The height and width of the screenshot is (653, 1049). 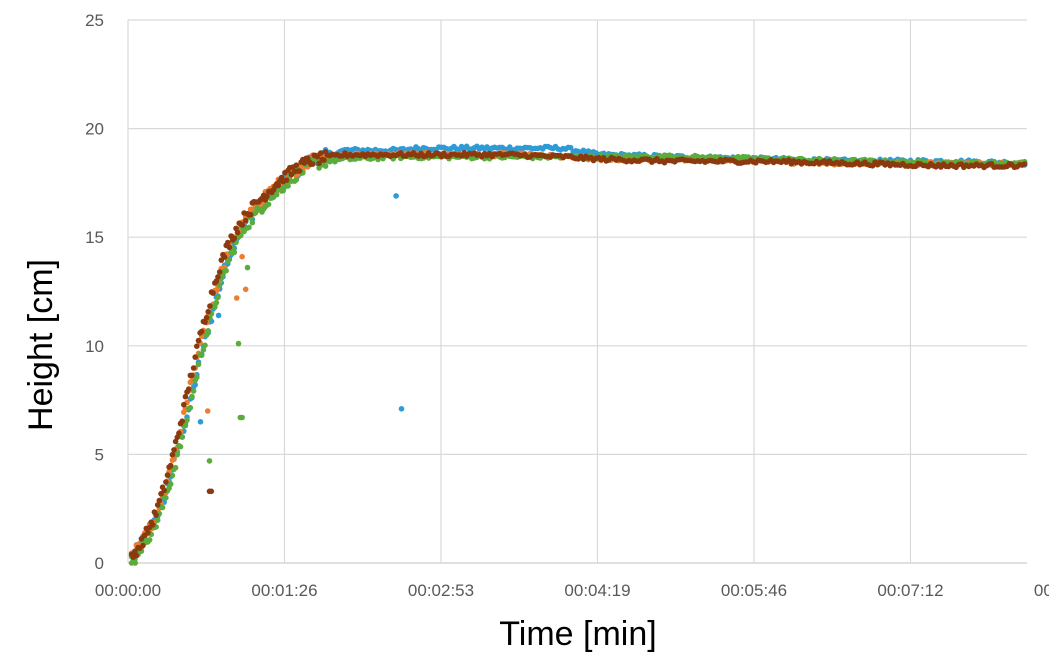 I want to click on x-tick-label: 00:04:19, so click(x=597, y=590).